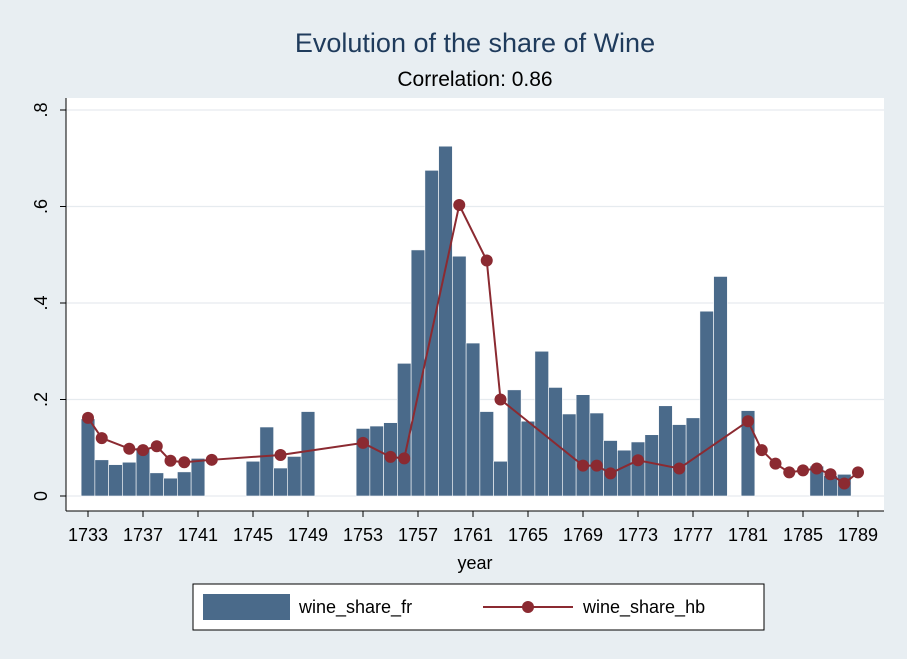 Image resolution: width=907 pixels, height=659 pixels. I want to click on x-tick-label: 1777, so click(693, 535).